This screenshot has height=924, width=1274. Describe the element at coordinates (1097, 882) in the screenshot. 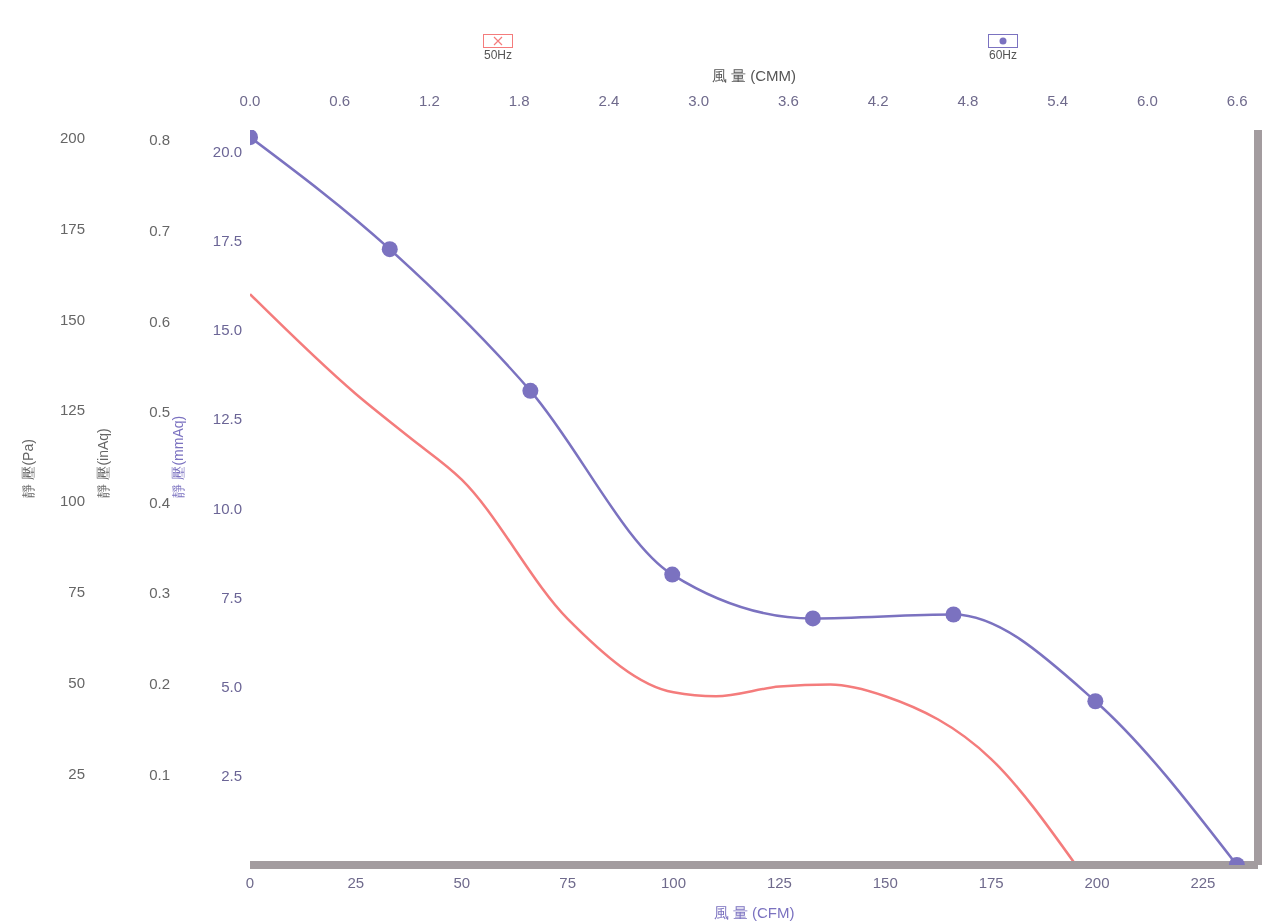

I see `x-tick-label: 200` at that location.